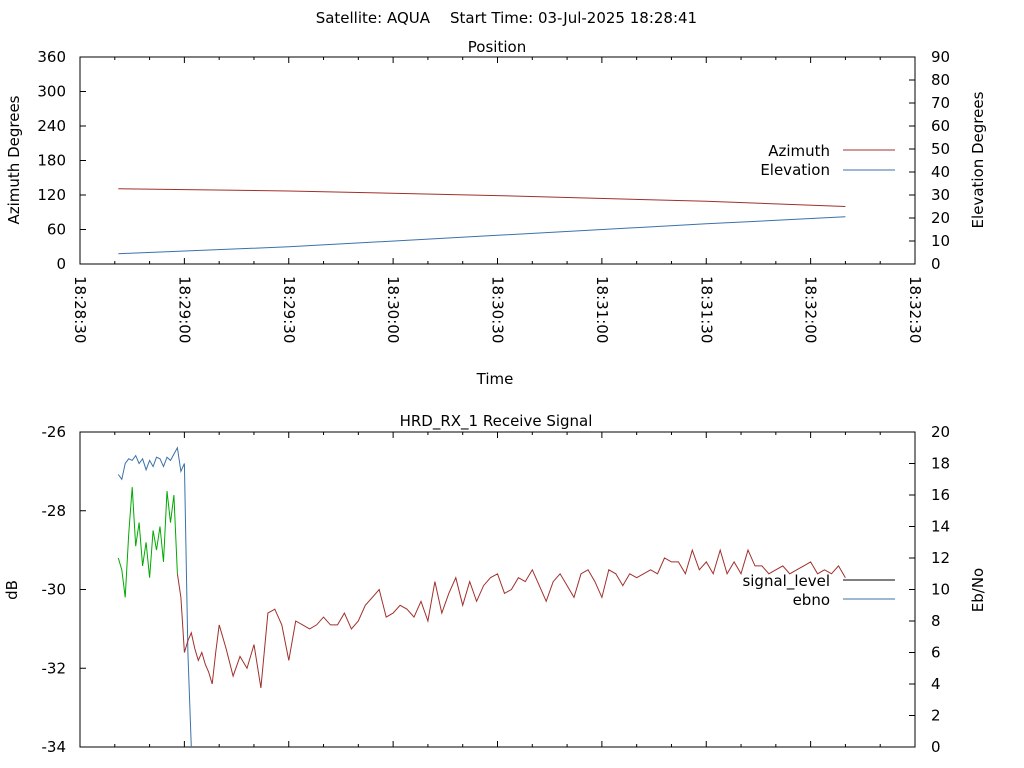  Describe the element at coordinates (496, 421) in the screenshot. I see `signal-title: HRD_RX_1 Receive Signal` at that location.